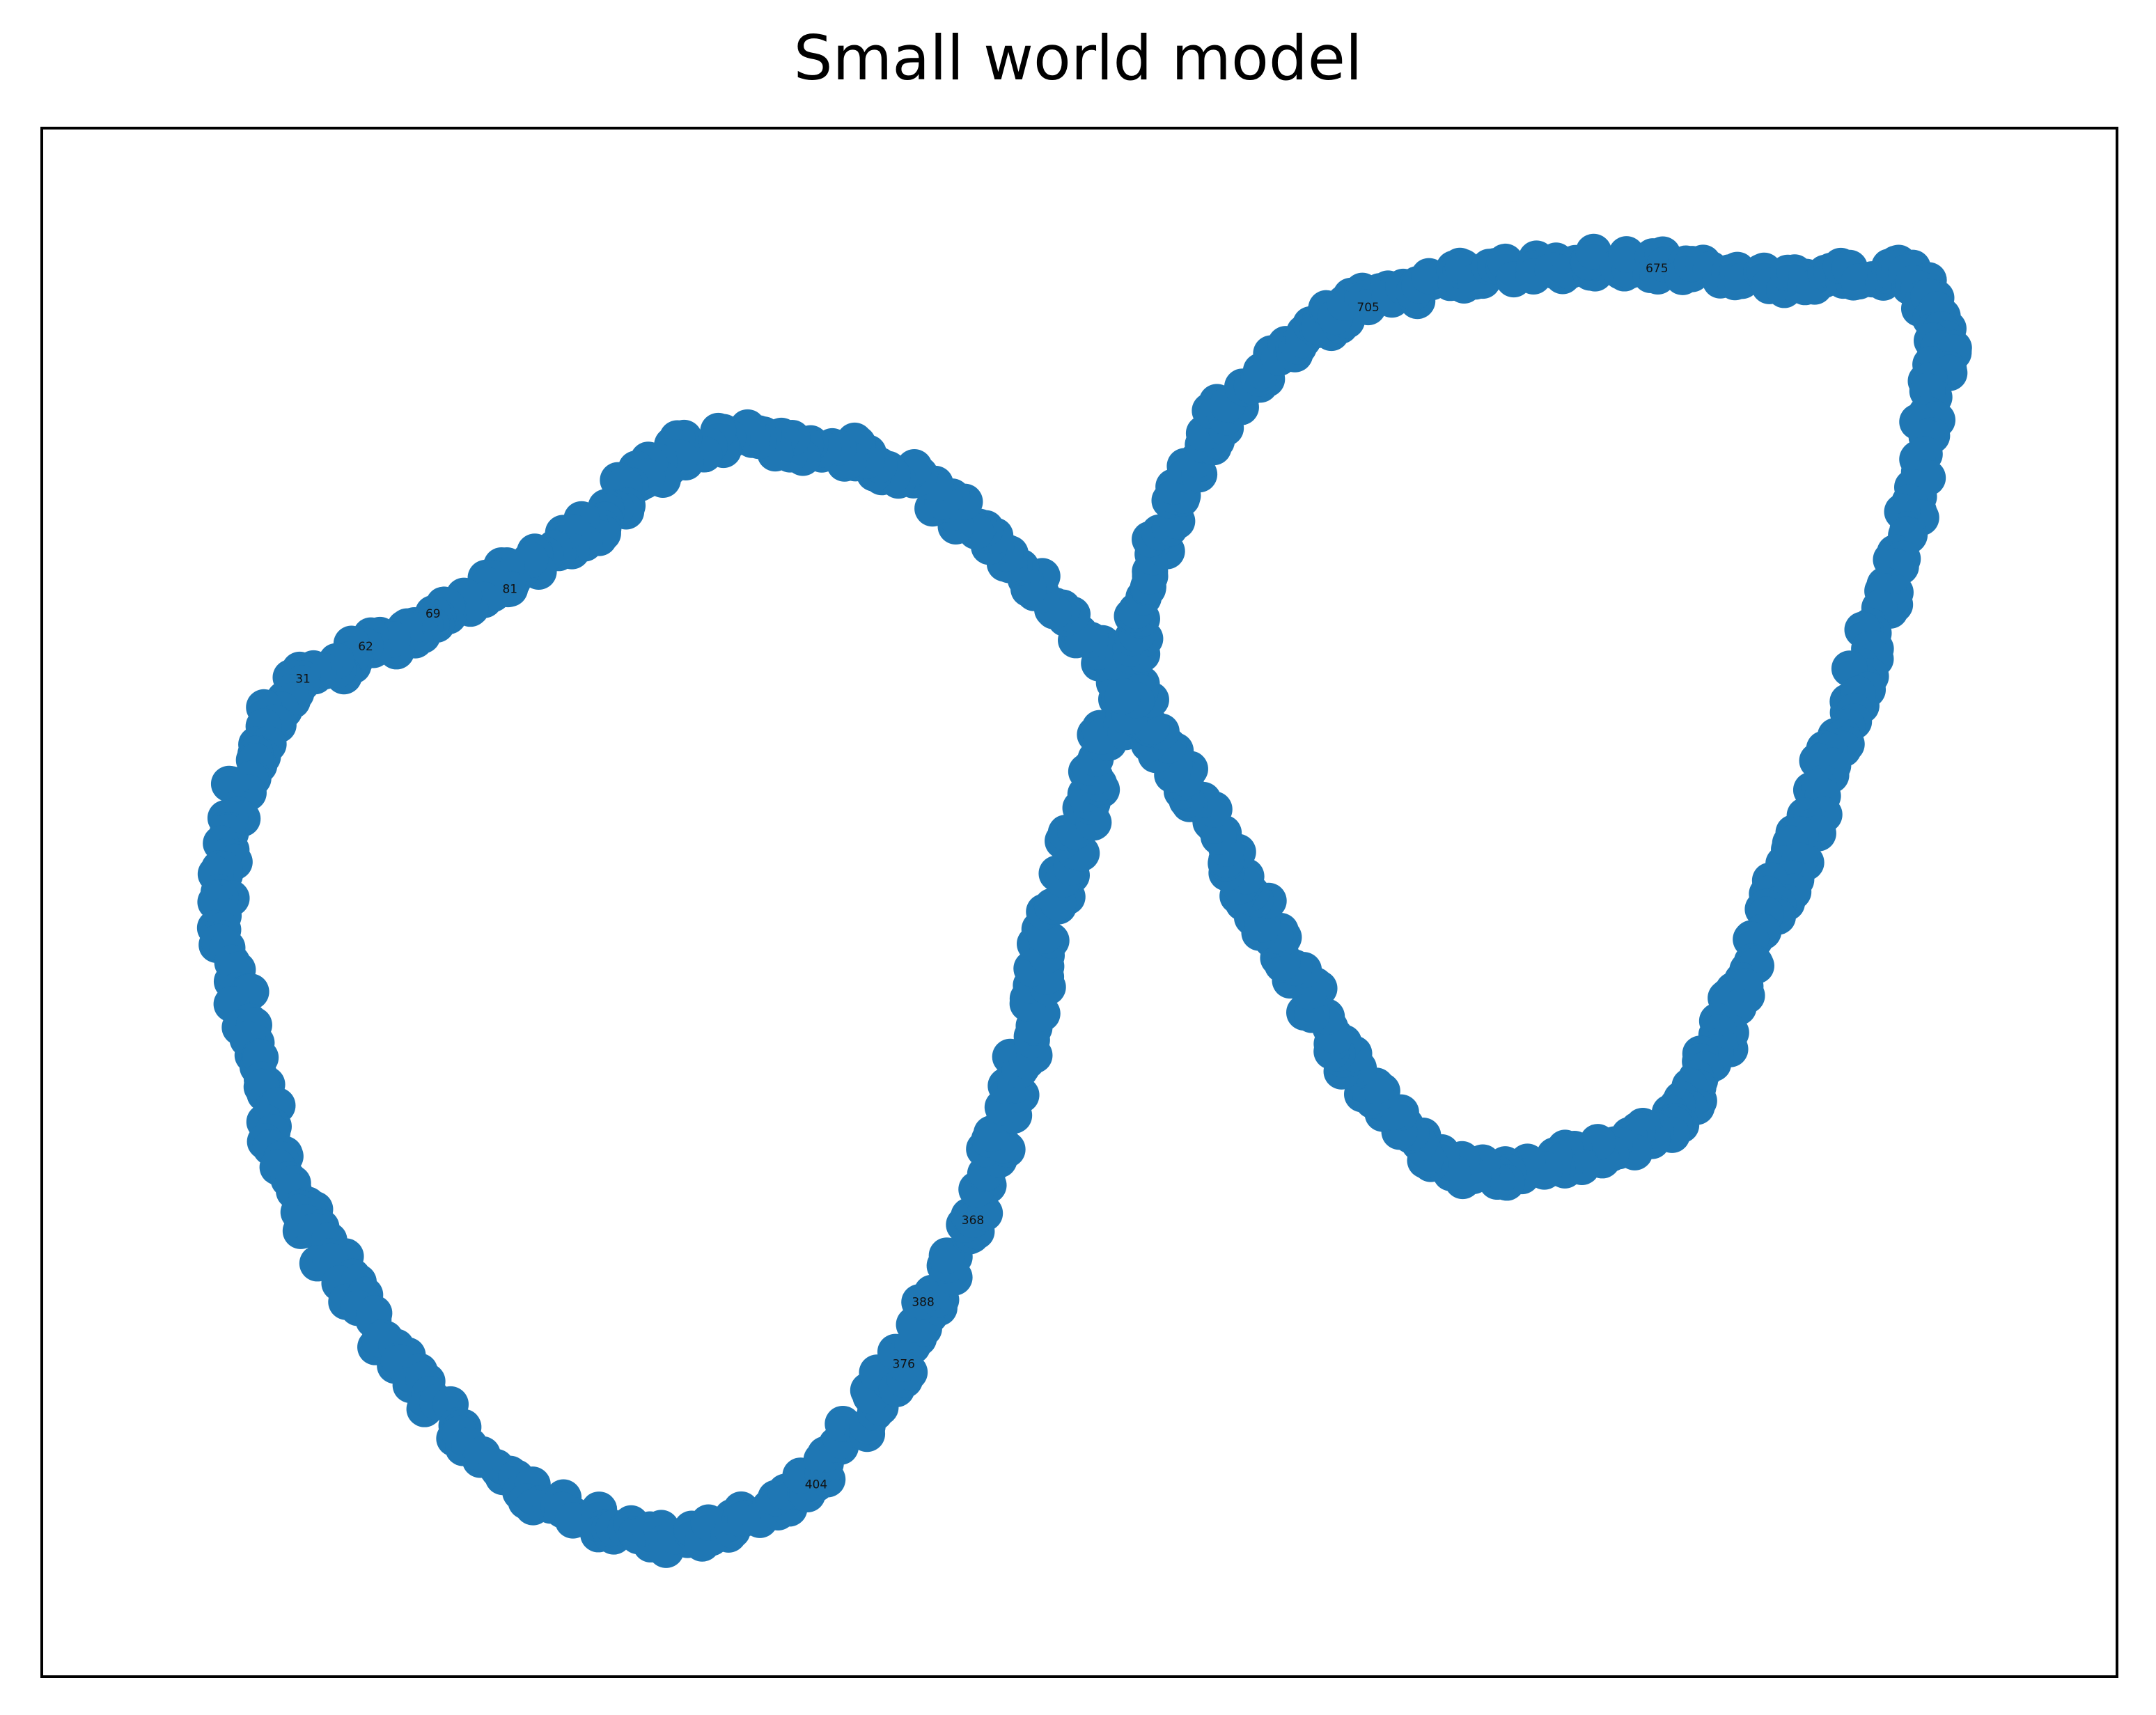  What do you see at coordinates (1368, 308) in the screenshot?
I see `graph-node-label: 705` at bounding box center [1368, 308].